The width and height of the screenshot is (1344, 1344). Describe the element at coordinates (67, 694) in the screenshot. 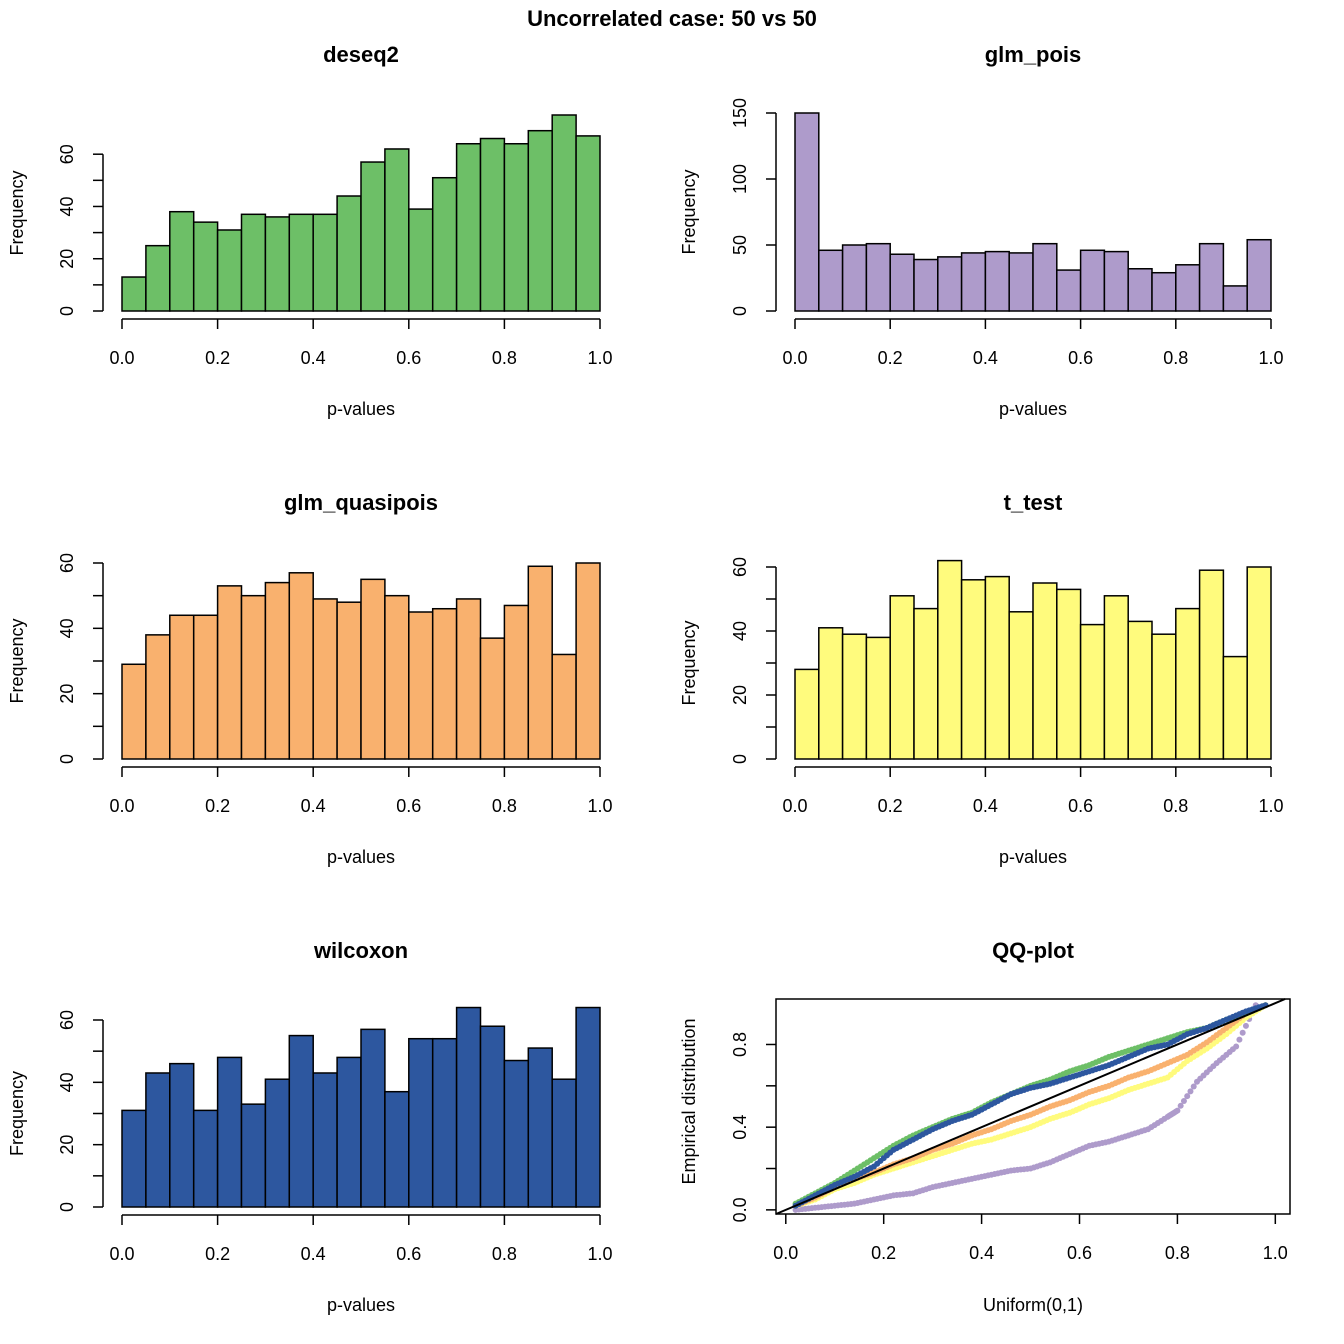

I see `y-tick-label: 20` at that location.